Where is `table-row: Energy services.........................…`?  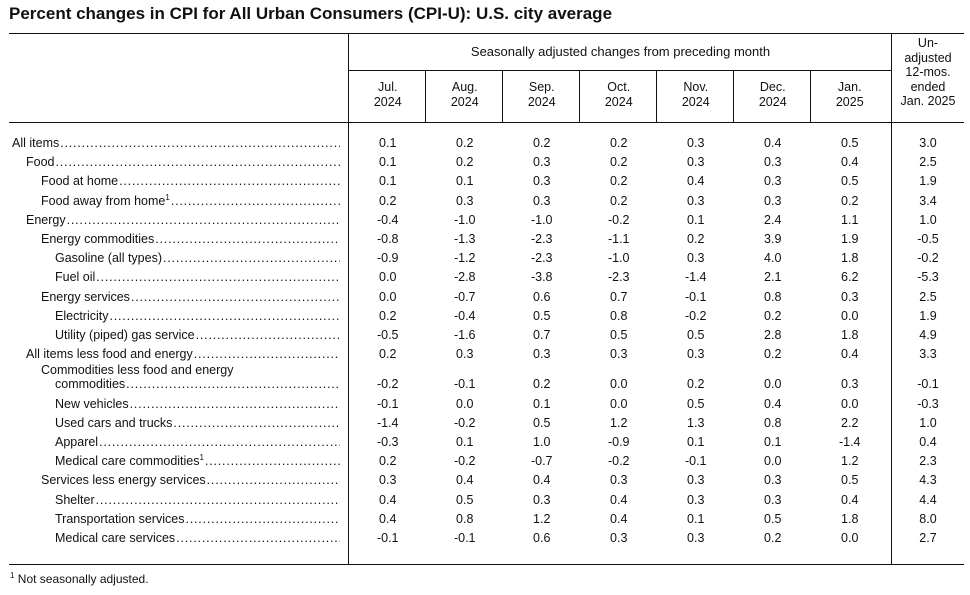
table-row: Energy services.........................… is located at coordinates (485, 296).